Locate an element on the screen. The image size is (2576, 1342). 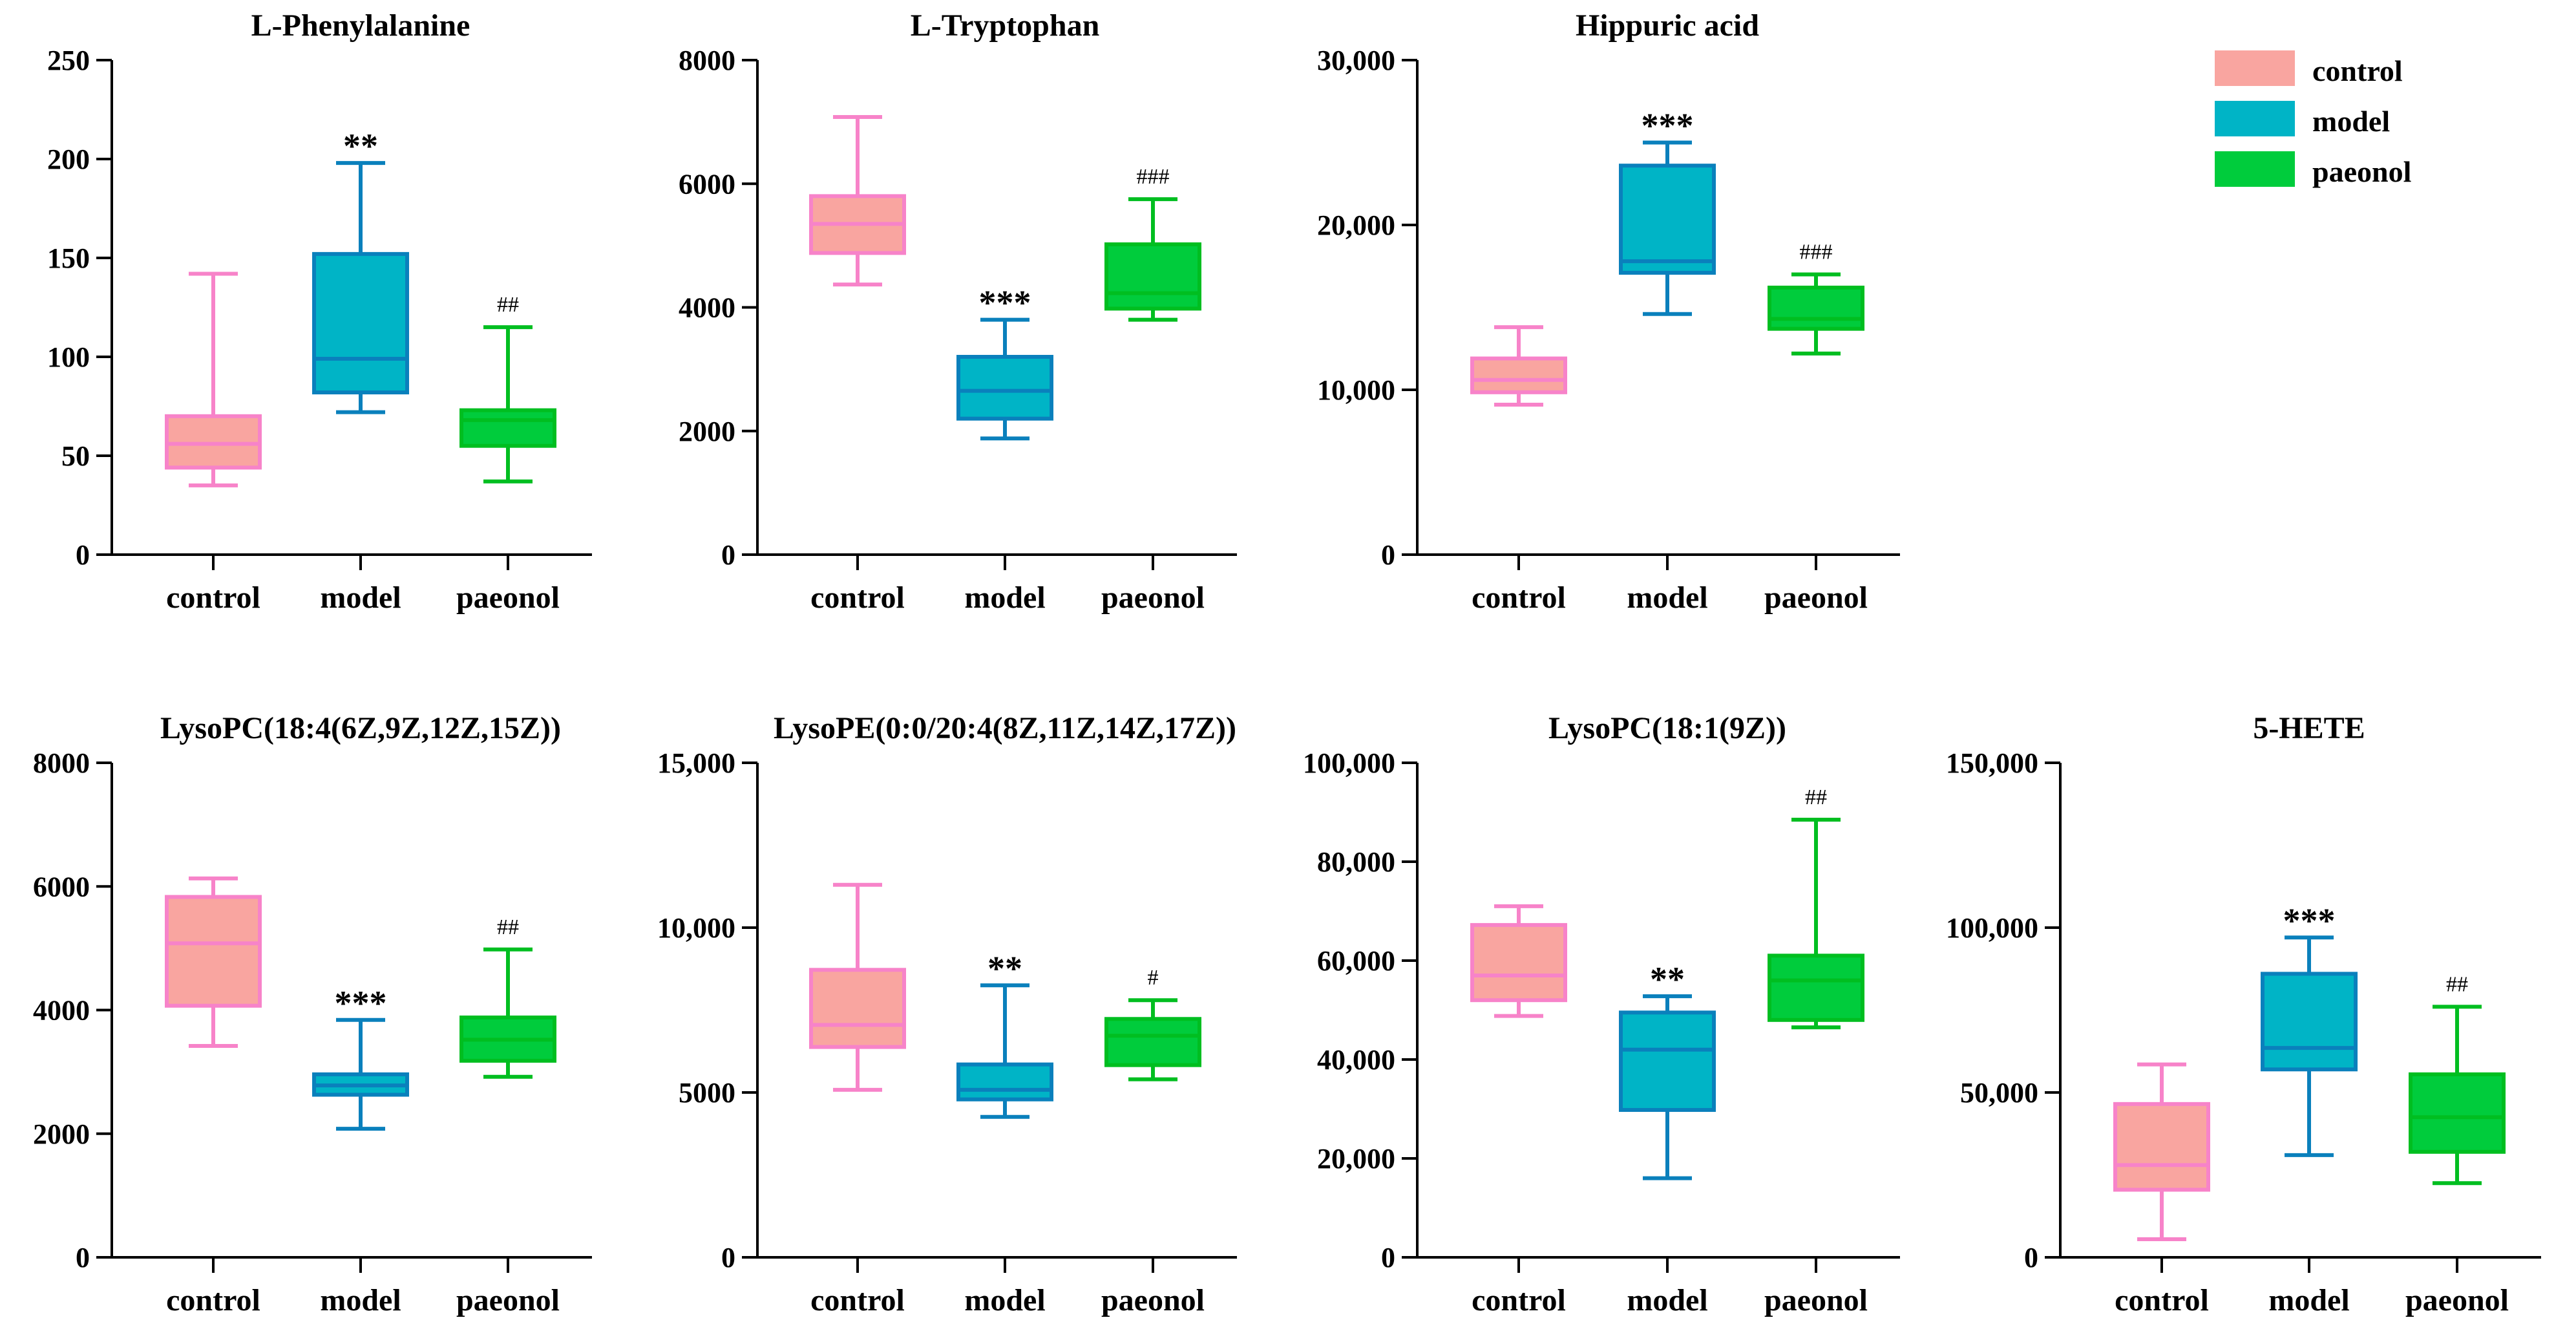
y-tick-label: 4000 is located at coordinates (707, 308).